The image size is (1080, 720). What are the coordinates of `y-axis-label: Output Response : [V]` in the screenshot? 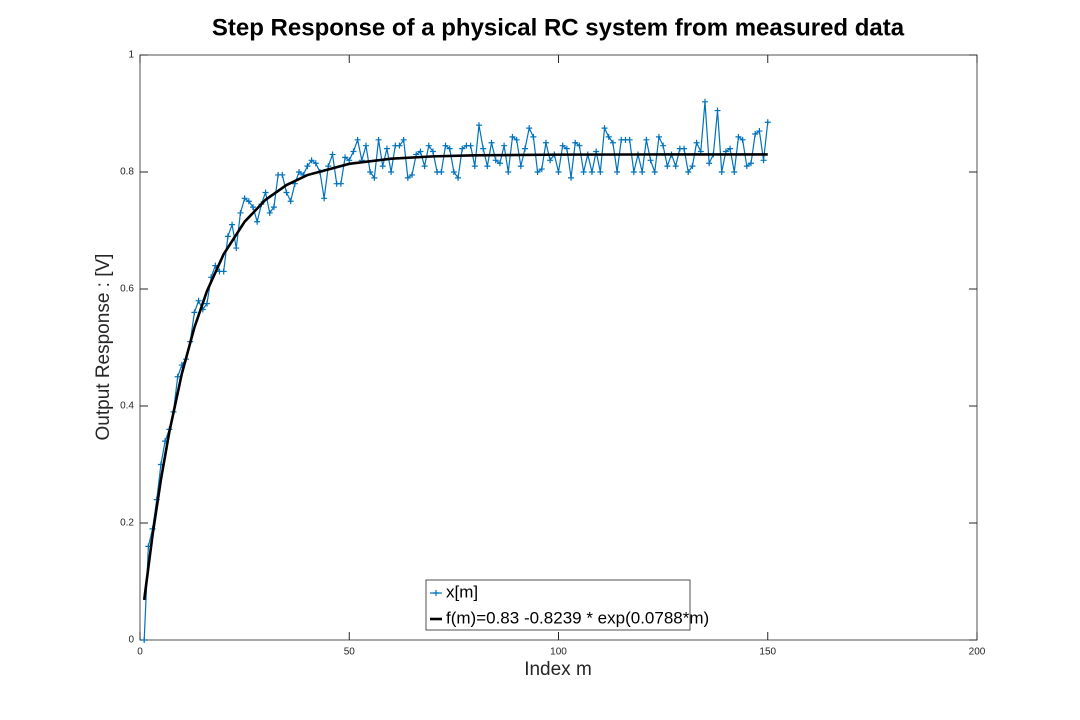 It's located at (103, 347).